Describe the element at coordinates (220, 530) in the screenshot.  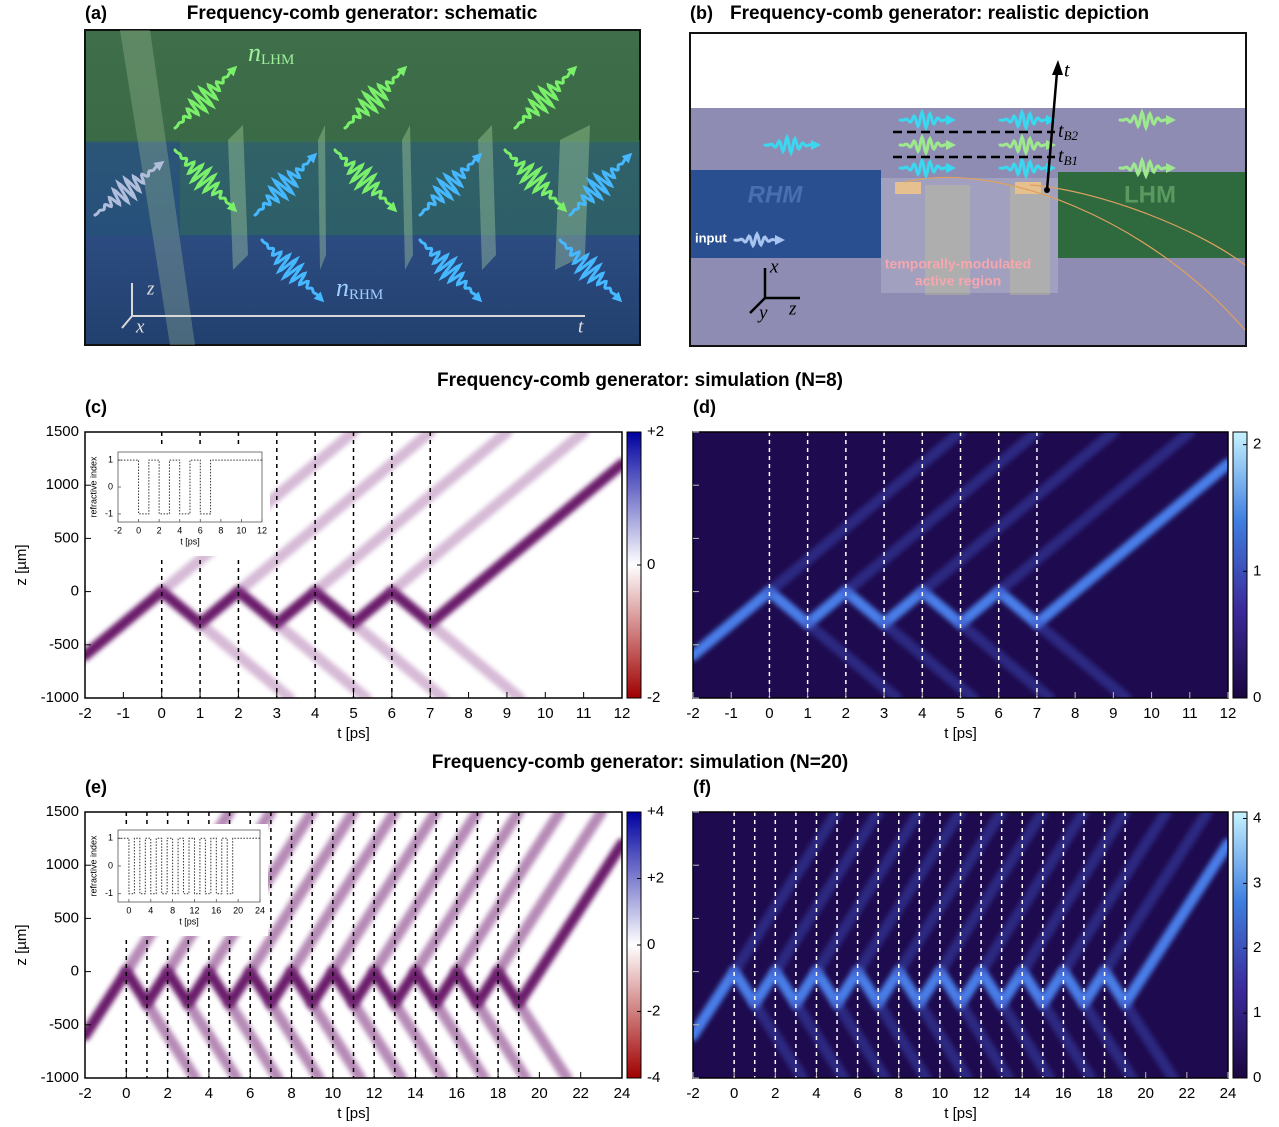
I see `inset-x-tick-label: 8` at that location.